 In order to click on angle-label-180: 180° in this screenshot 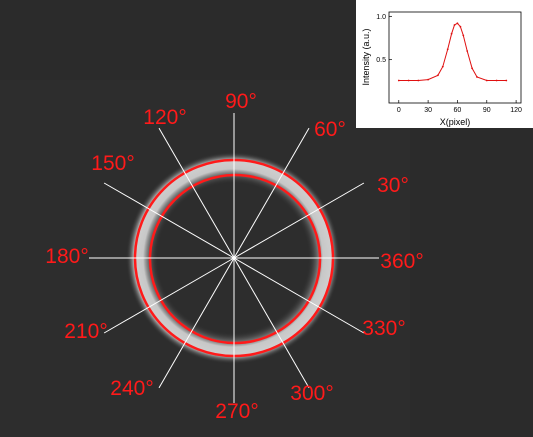, I will do `click(66, 256)`.